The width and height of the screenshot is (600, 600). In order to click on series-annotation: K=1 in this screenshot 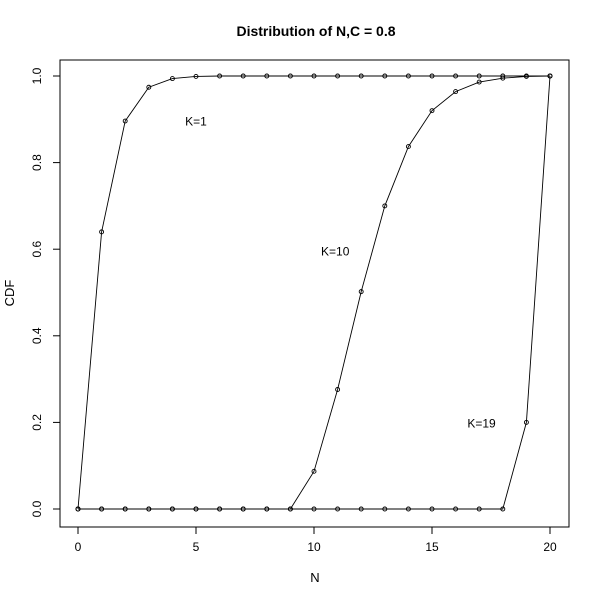, I will do `click(196, 121)`.